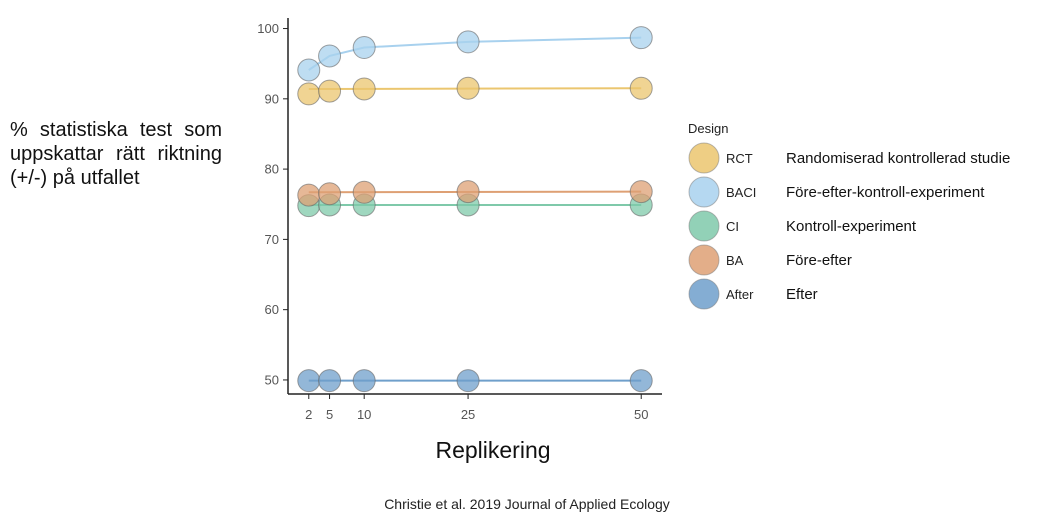  What do you see at coordinates (468, 414) in the screenshot?
I see `x-tick-label: 25` at bounding box center [468, 414].